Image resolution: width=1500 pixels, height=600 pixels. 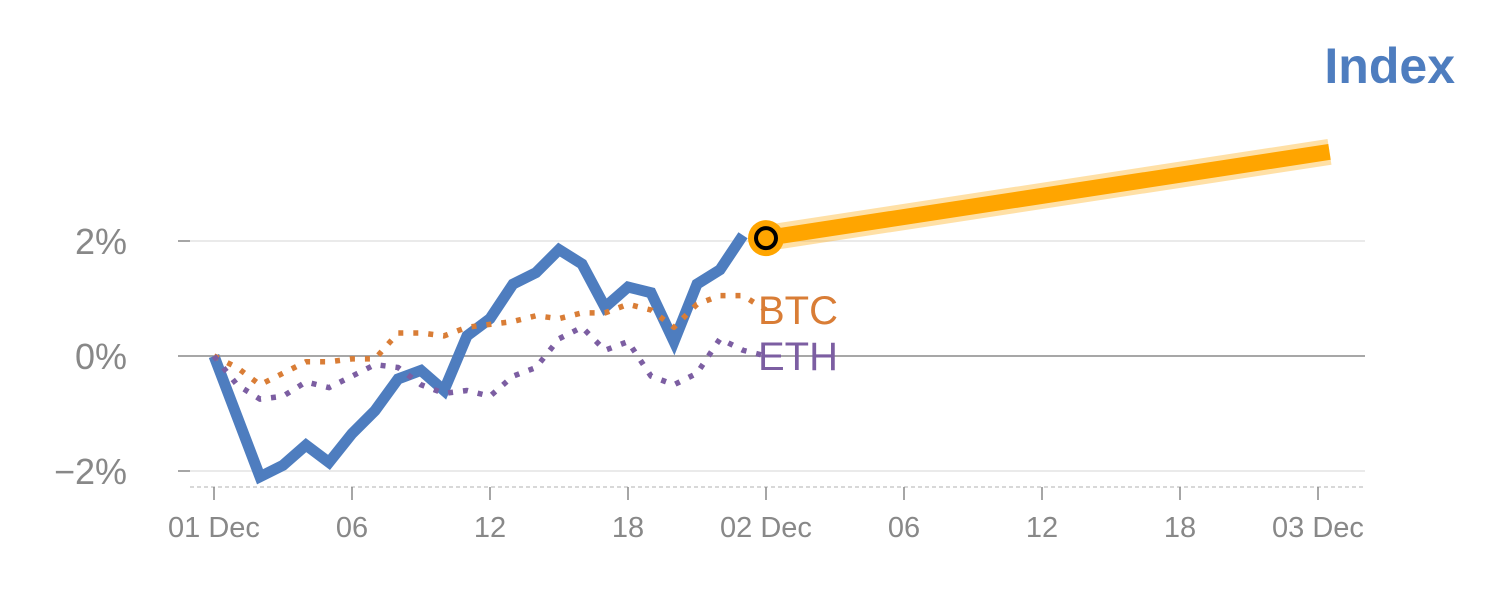 I want to click on series-label-eth: ETH, so click(x=798, y=357).